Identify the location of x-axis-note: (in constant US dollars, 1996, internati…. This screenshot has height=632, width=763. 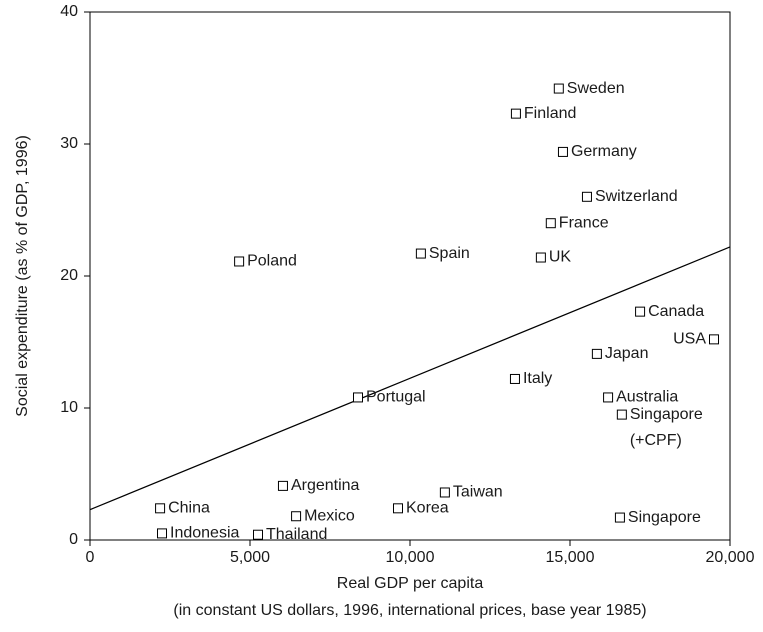
(409, 610).